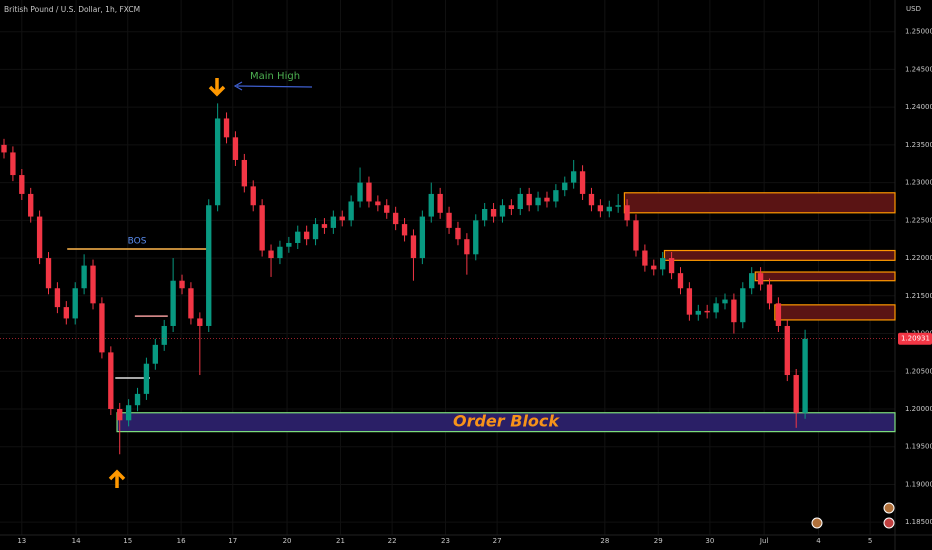 This screenshot has width=932, height=550. What do you see at coordinates (604, 541) in the screenshot?
I see `x-tick-label: 28` at bounding box center [604, 541].